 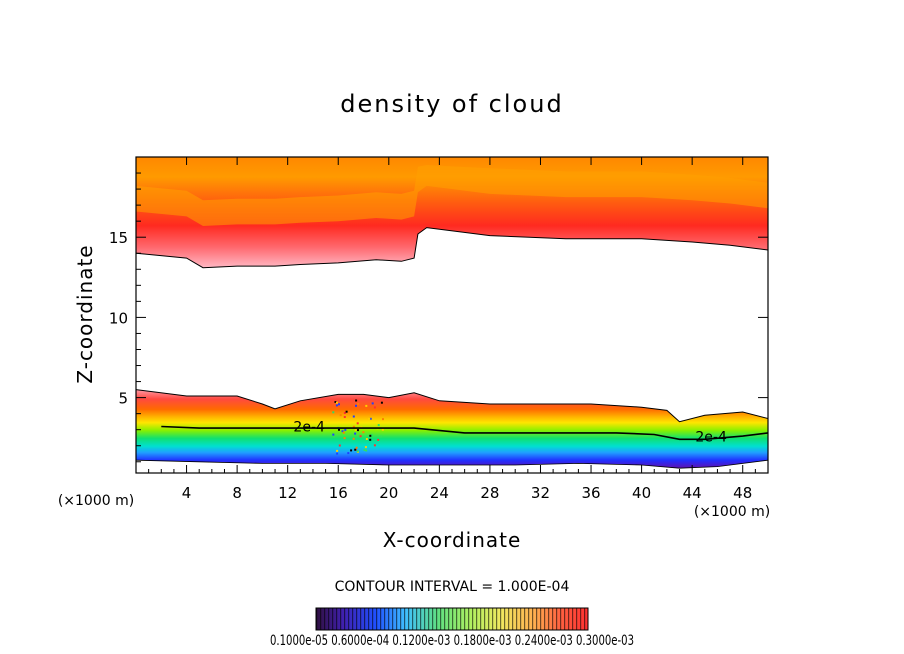 I want to click on x-tick-label: 20, so click(x=388, y=493).